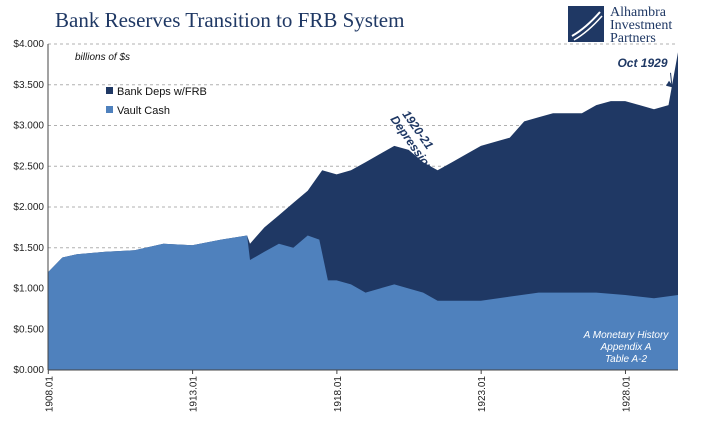 The image size is (705, 434). I want to click on annotation-oct-1929: Oct 1929, so click(642, 63).